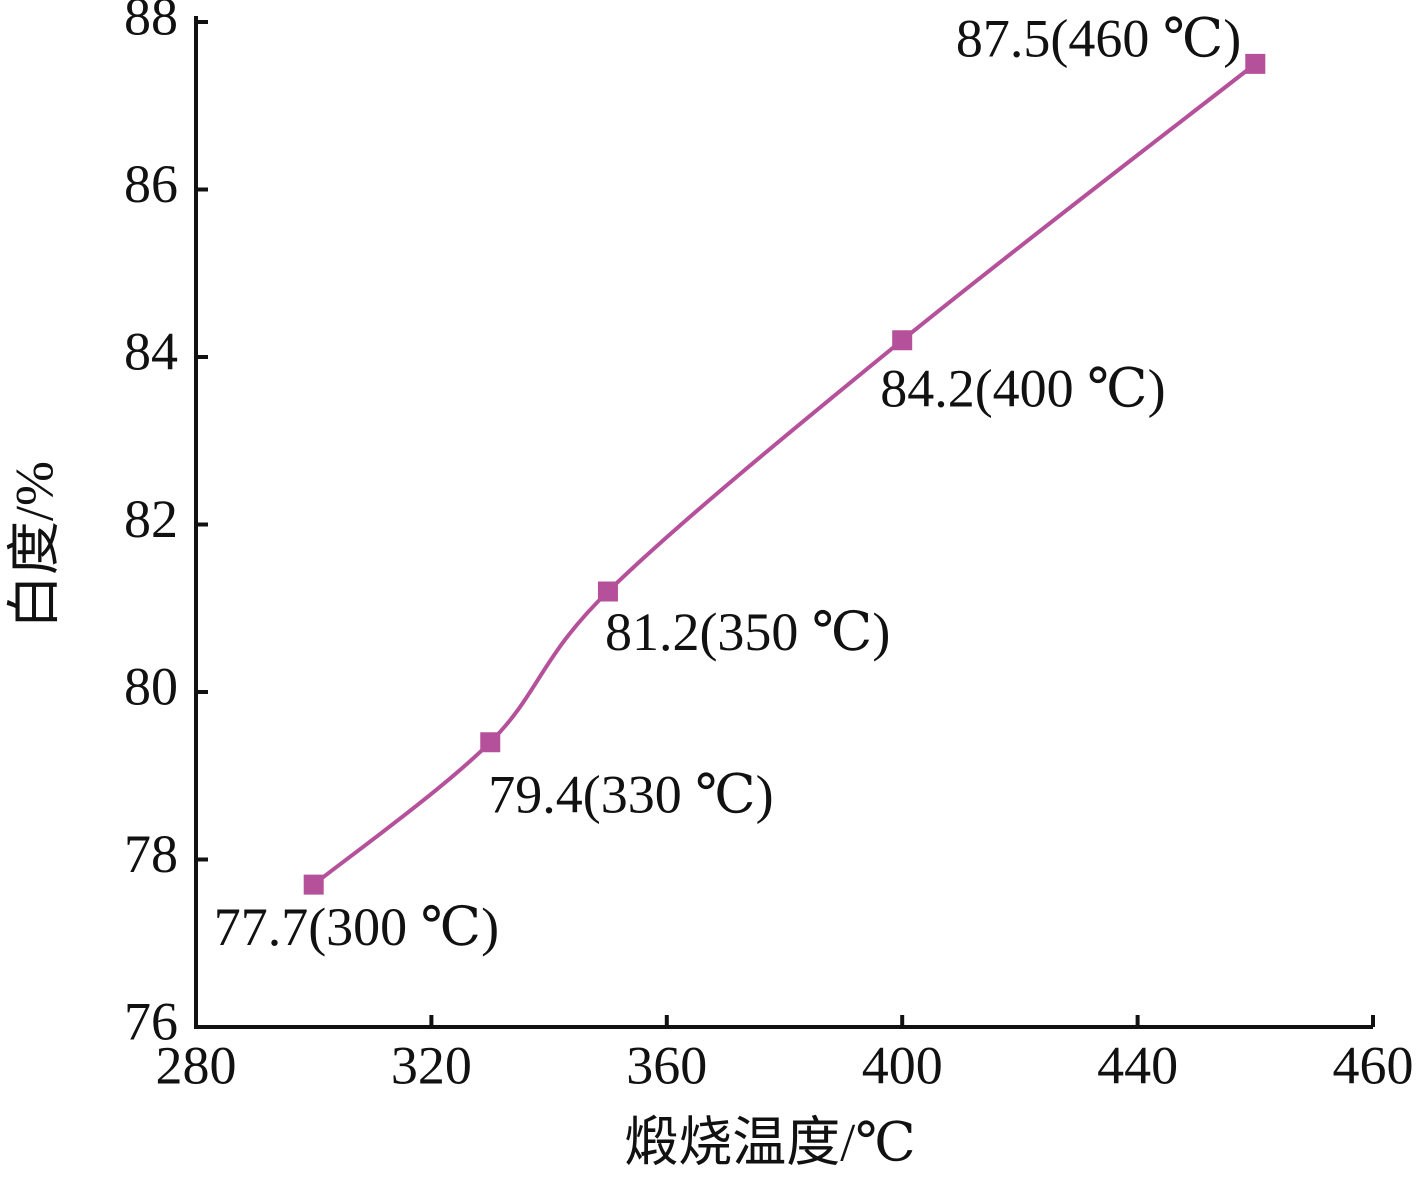 Image resolution: width=1417 pixels, height=1181 pixels. Describe the element at coordinates (356, 927) in the screenshot. I see `data-label: 77.7(300 ℃)` at that location.